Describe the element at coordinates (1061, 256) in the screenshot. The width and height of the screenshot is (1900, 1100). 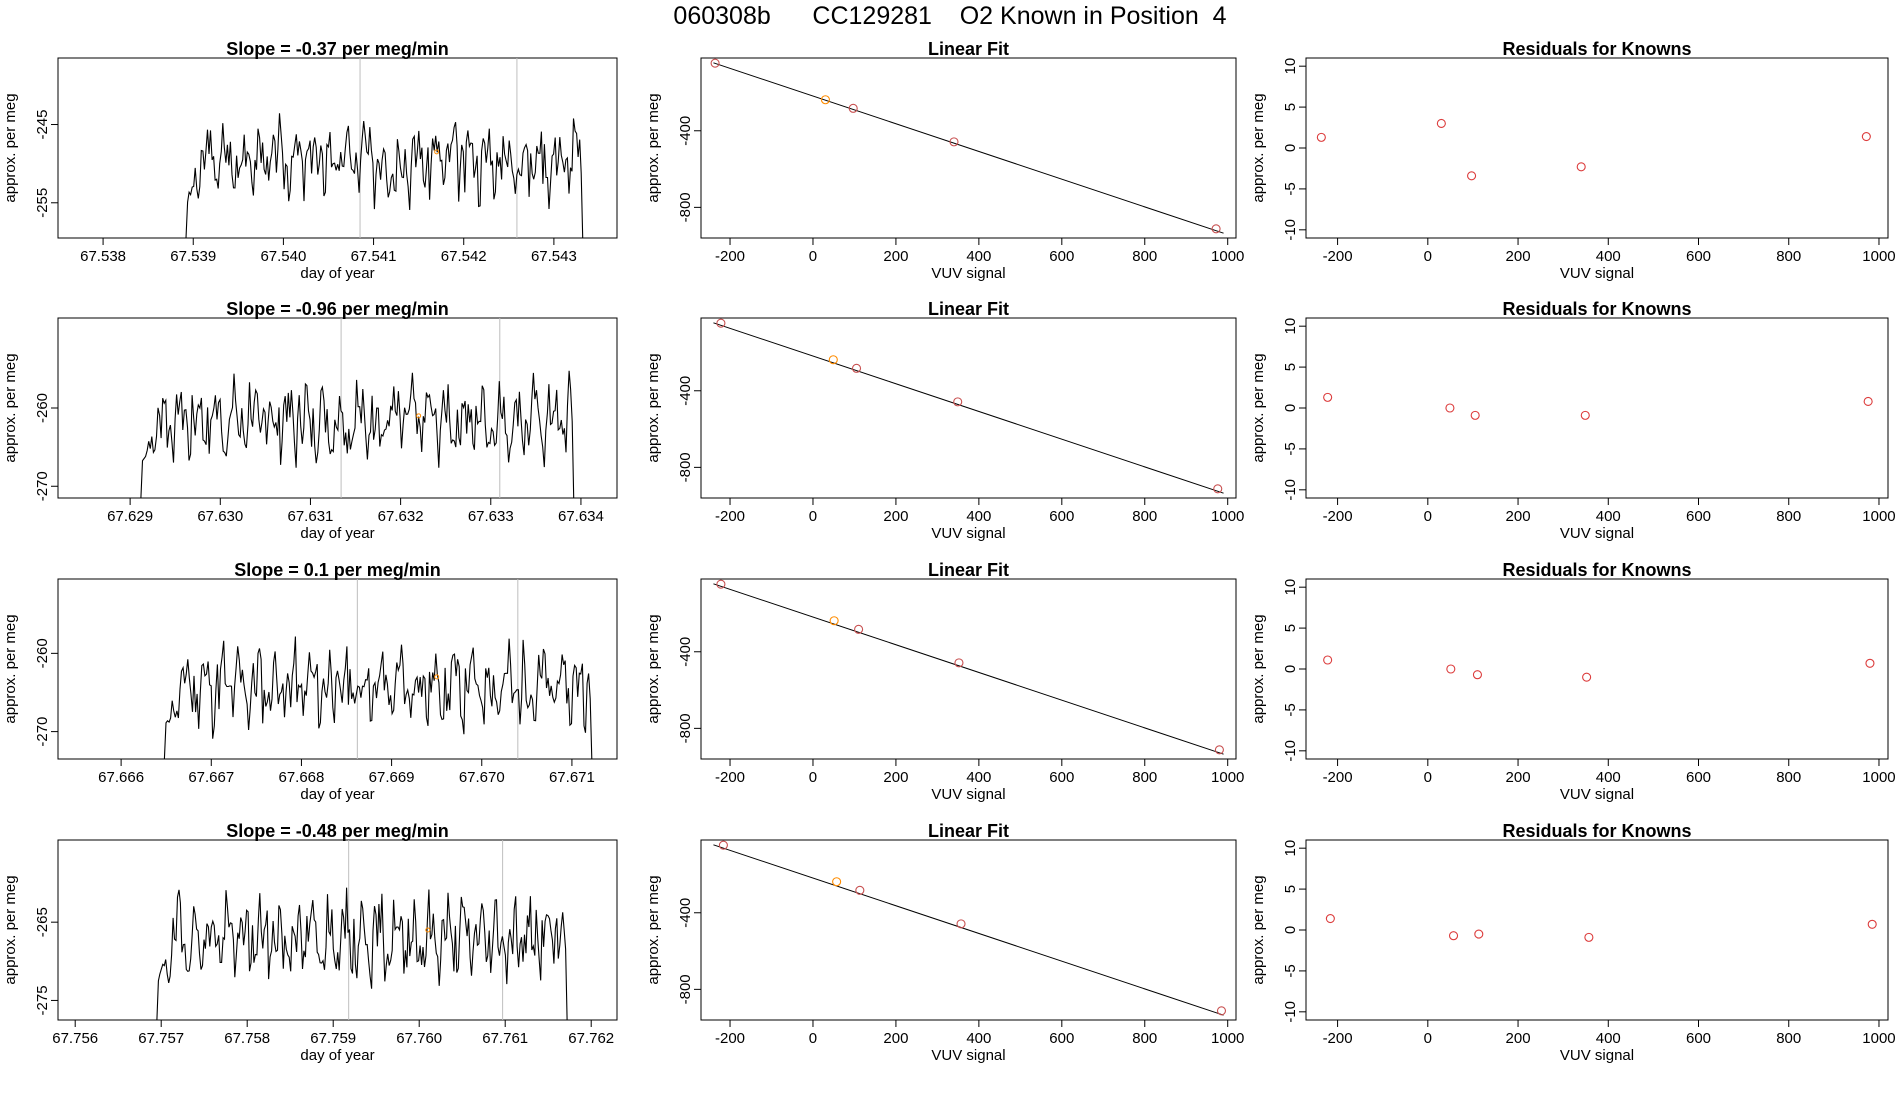
I see `panel-2-x-tick-label: 600` at that location.